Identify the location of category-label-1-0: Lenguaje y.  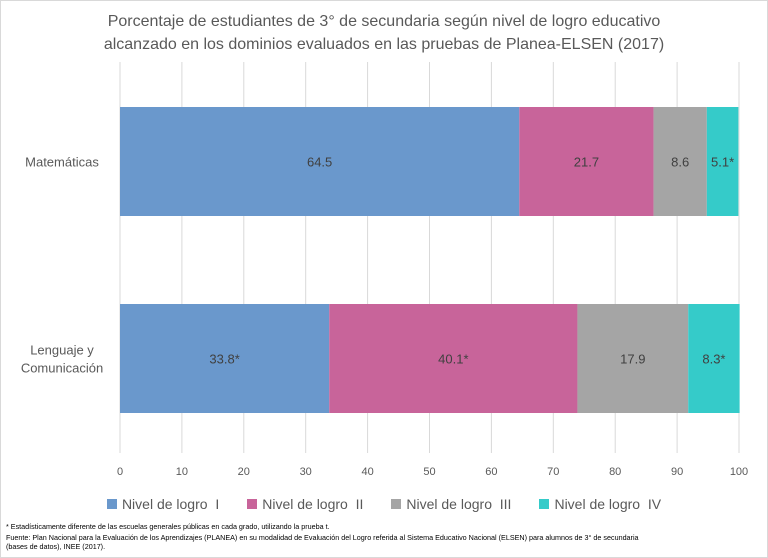
(62, 350).